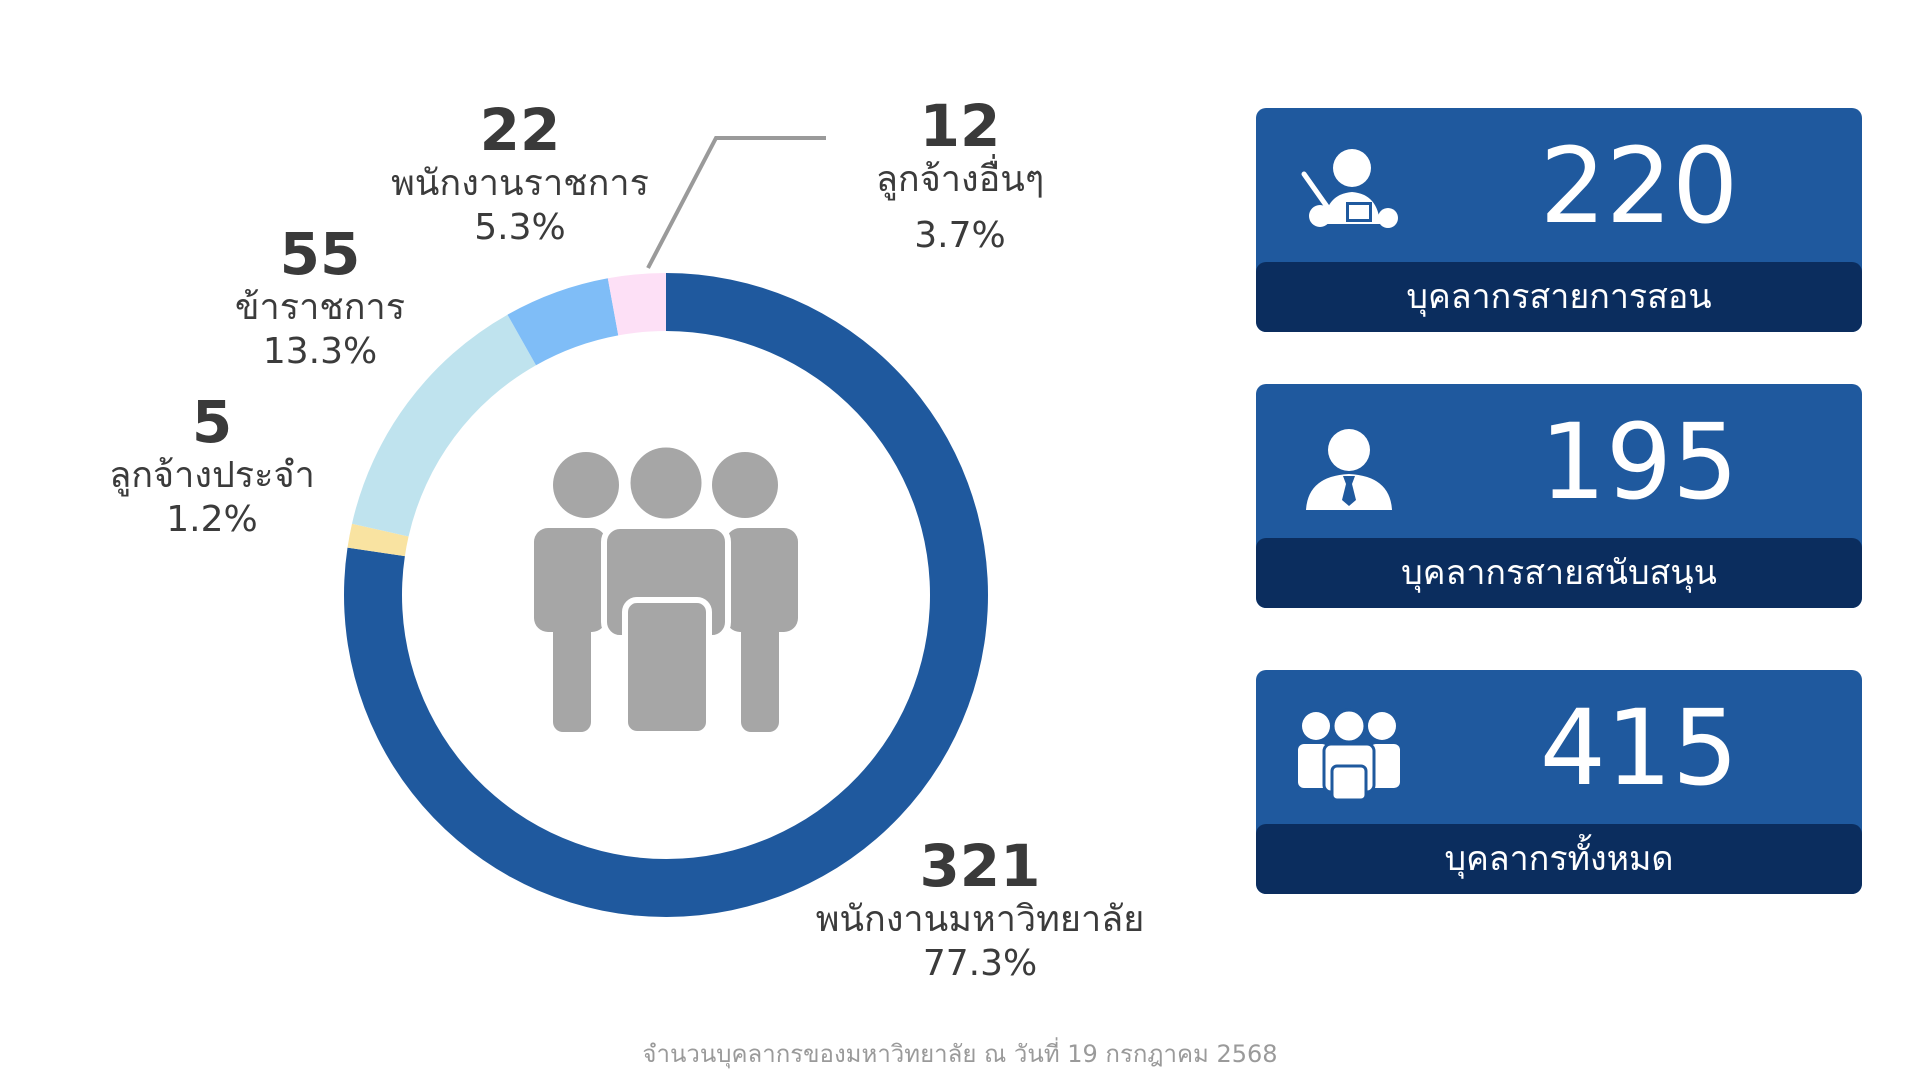  Describe the element at coordinates (212, 475) in the screenshot. I see `name-permanent-employees: ลูกจ้างประจำ` at that location.